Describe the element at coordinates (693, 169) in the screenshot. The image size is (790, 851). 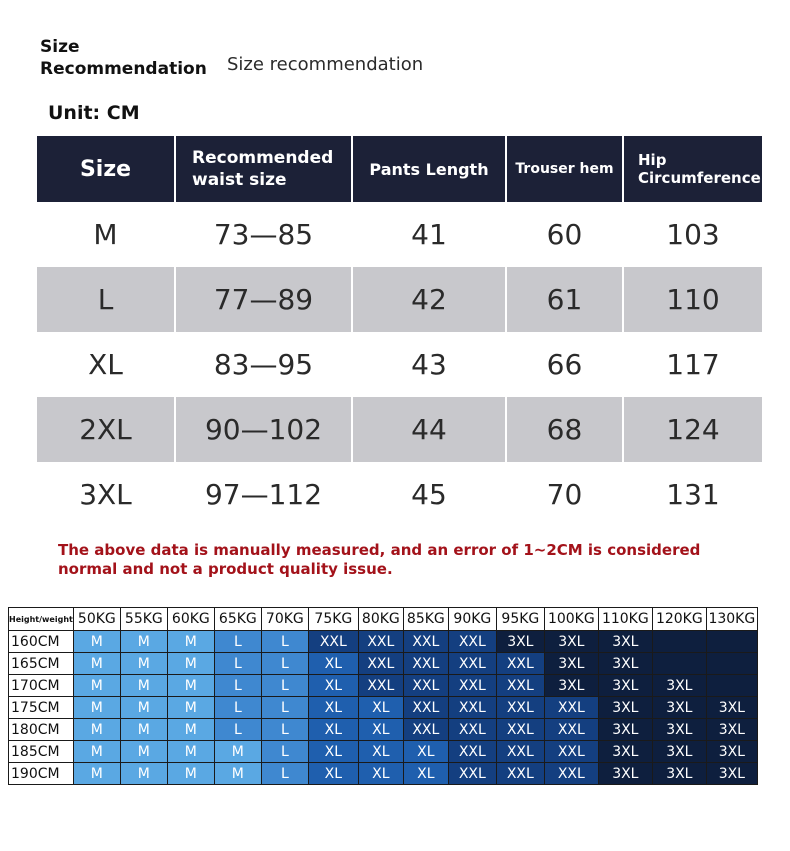
I see `header-hip: Hip Circumference` at that location.